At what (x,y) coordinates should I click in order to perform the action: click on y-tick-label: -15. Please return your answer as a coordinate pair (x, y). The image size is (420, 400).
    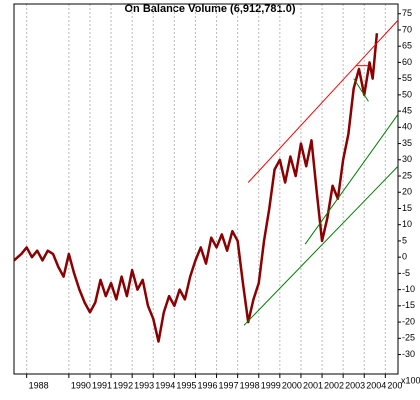
    Looking at the image, I should click on (408, 305).